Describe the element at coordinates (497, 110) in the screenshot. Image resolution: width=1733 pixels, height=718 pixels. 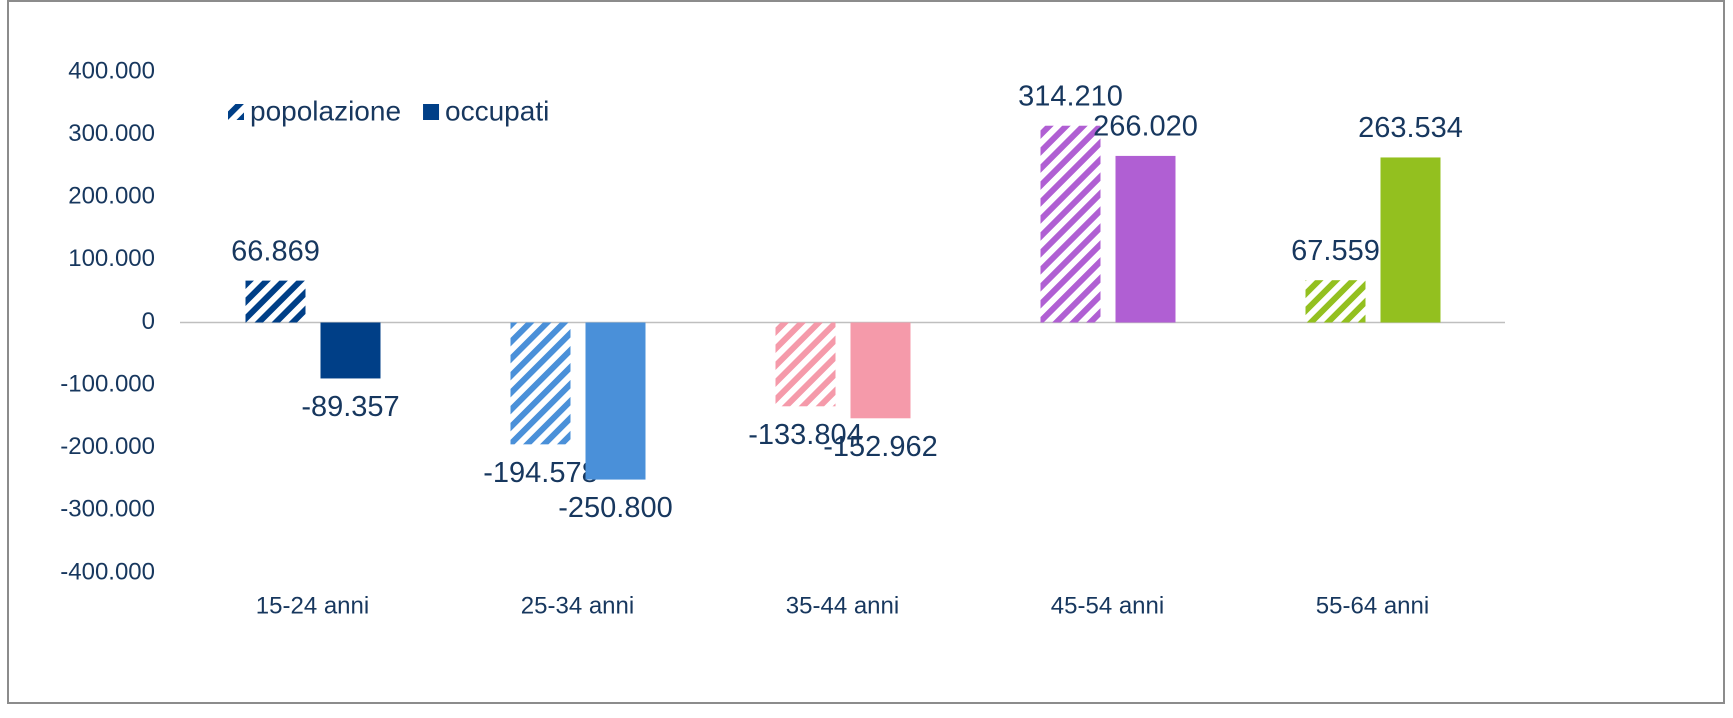
I see `legend-label: occupati` at that location.